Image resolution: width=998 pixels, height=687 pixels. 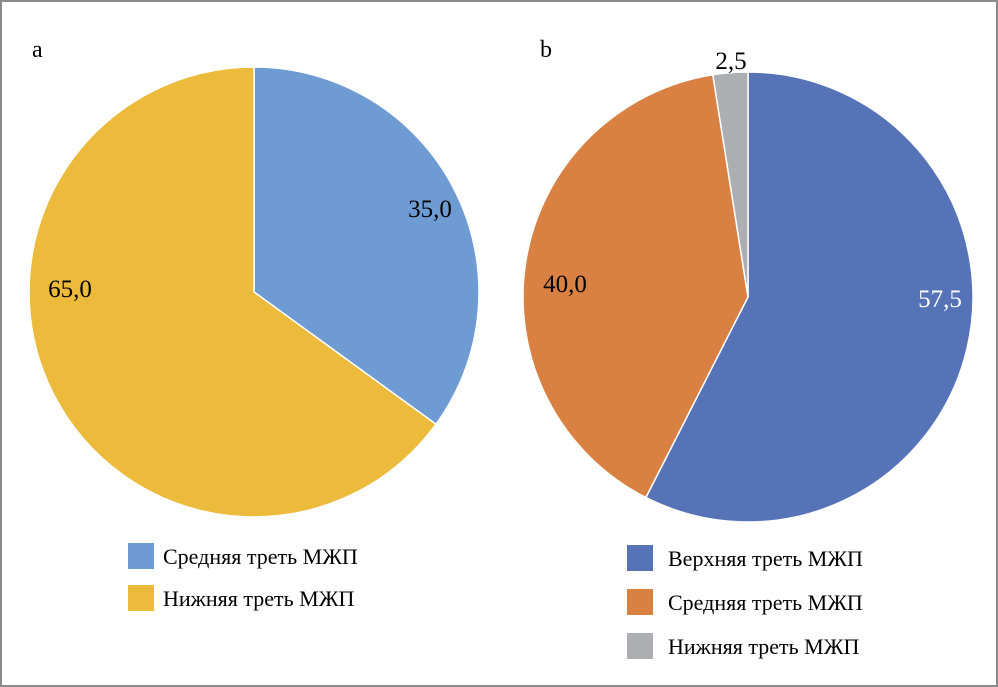 I want to click on data-label: 65,0, so click(x=70, y=289).